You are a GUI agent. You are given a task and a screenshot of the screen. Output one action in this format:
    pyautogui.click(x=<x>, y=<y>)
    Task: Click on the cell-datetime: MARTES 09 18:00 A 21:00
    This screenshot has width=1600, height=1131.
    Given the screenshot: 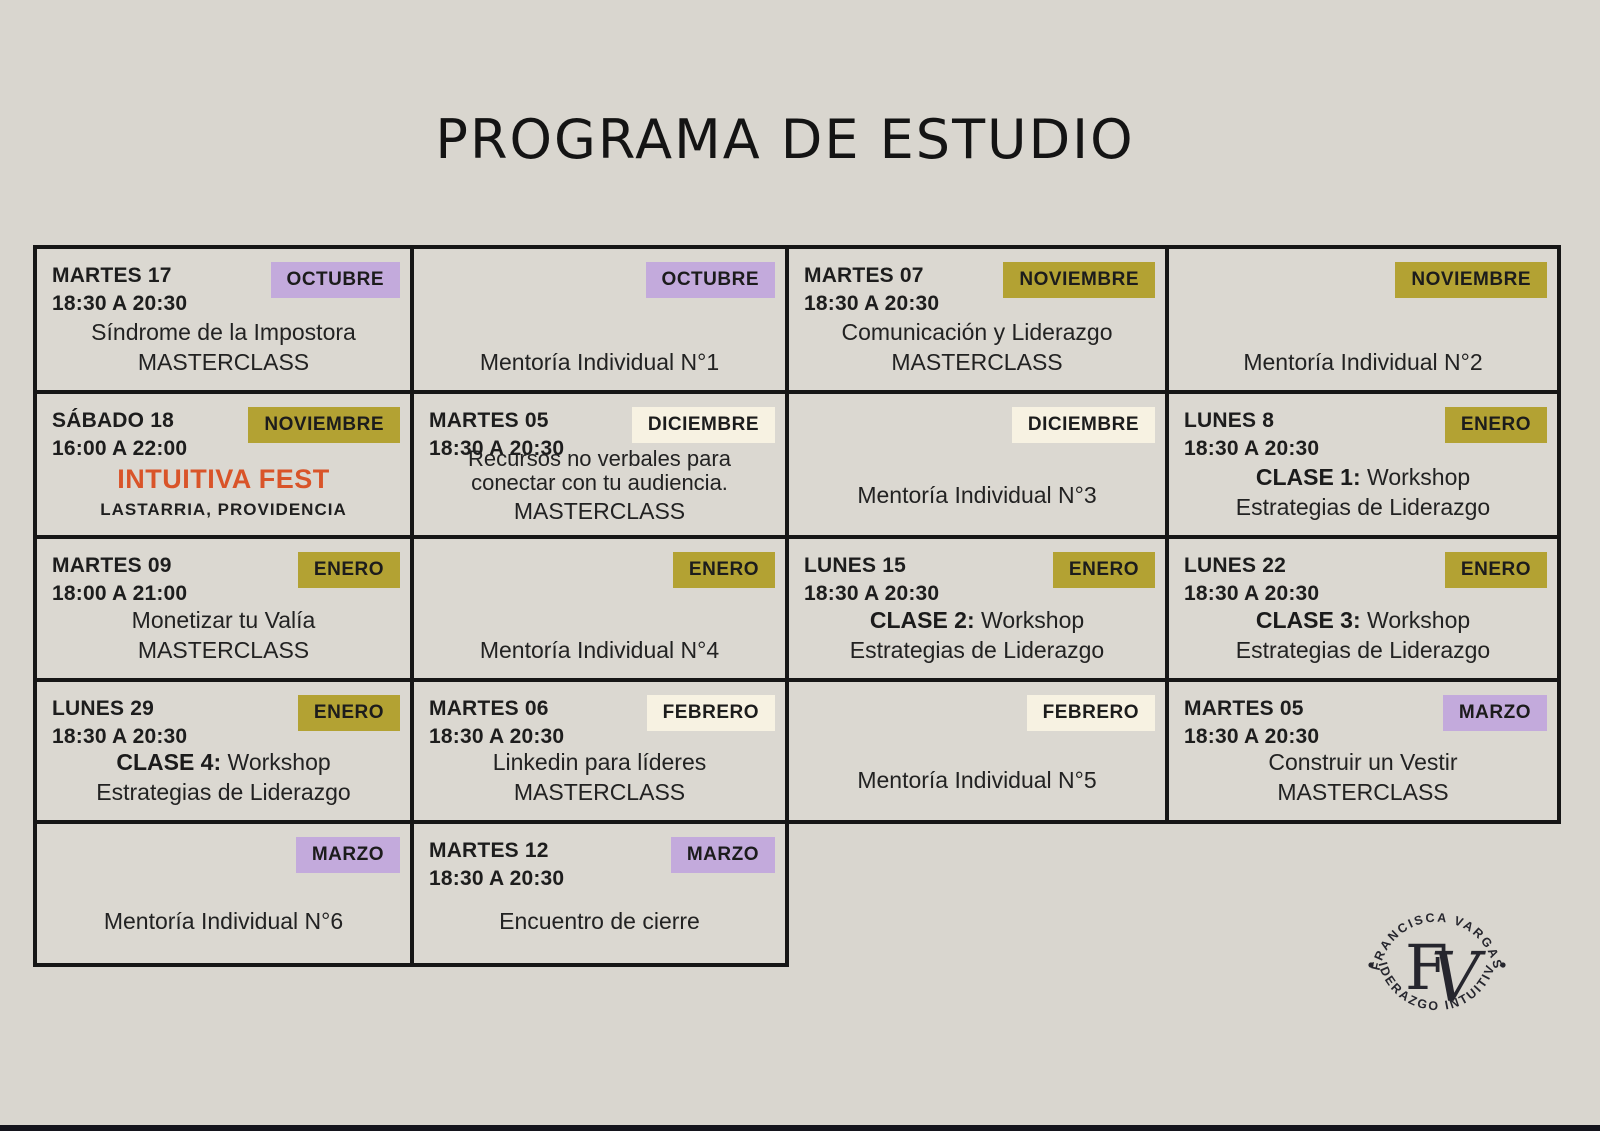 What is the action you would take?
    pyautogui.click(x=119, y=580)
    